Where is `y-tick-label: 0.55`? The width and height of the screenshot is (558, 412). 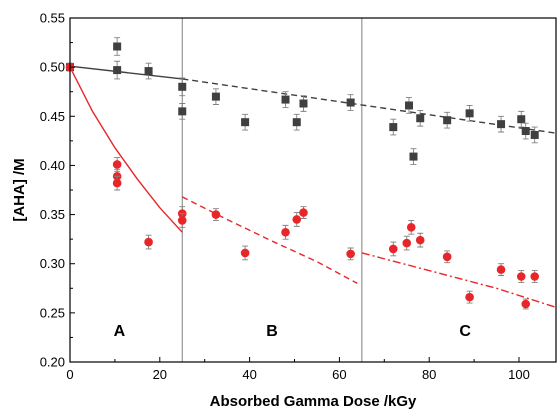 y-tick-label: 0.55 is located at coordinates (52, 18).